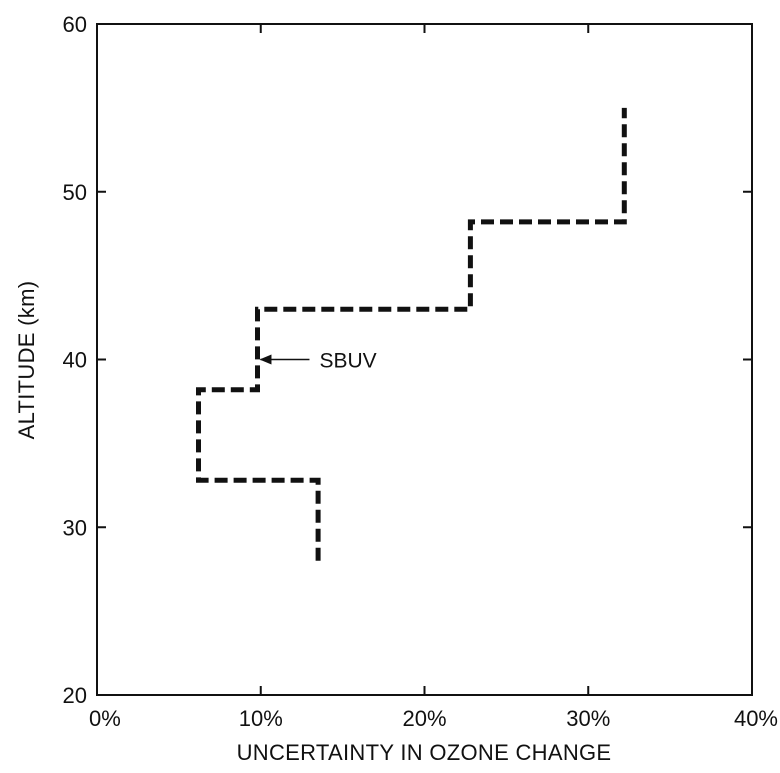  What do you see at coordinates (347, 361) in the screenshot?
I see `annotation-label-sbuv: SBUV` at bounding box center [347, 361].